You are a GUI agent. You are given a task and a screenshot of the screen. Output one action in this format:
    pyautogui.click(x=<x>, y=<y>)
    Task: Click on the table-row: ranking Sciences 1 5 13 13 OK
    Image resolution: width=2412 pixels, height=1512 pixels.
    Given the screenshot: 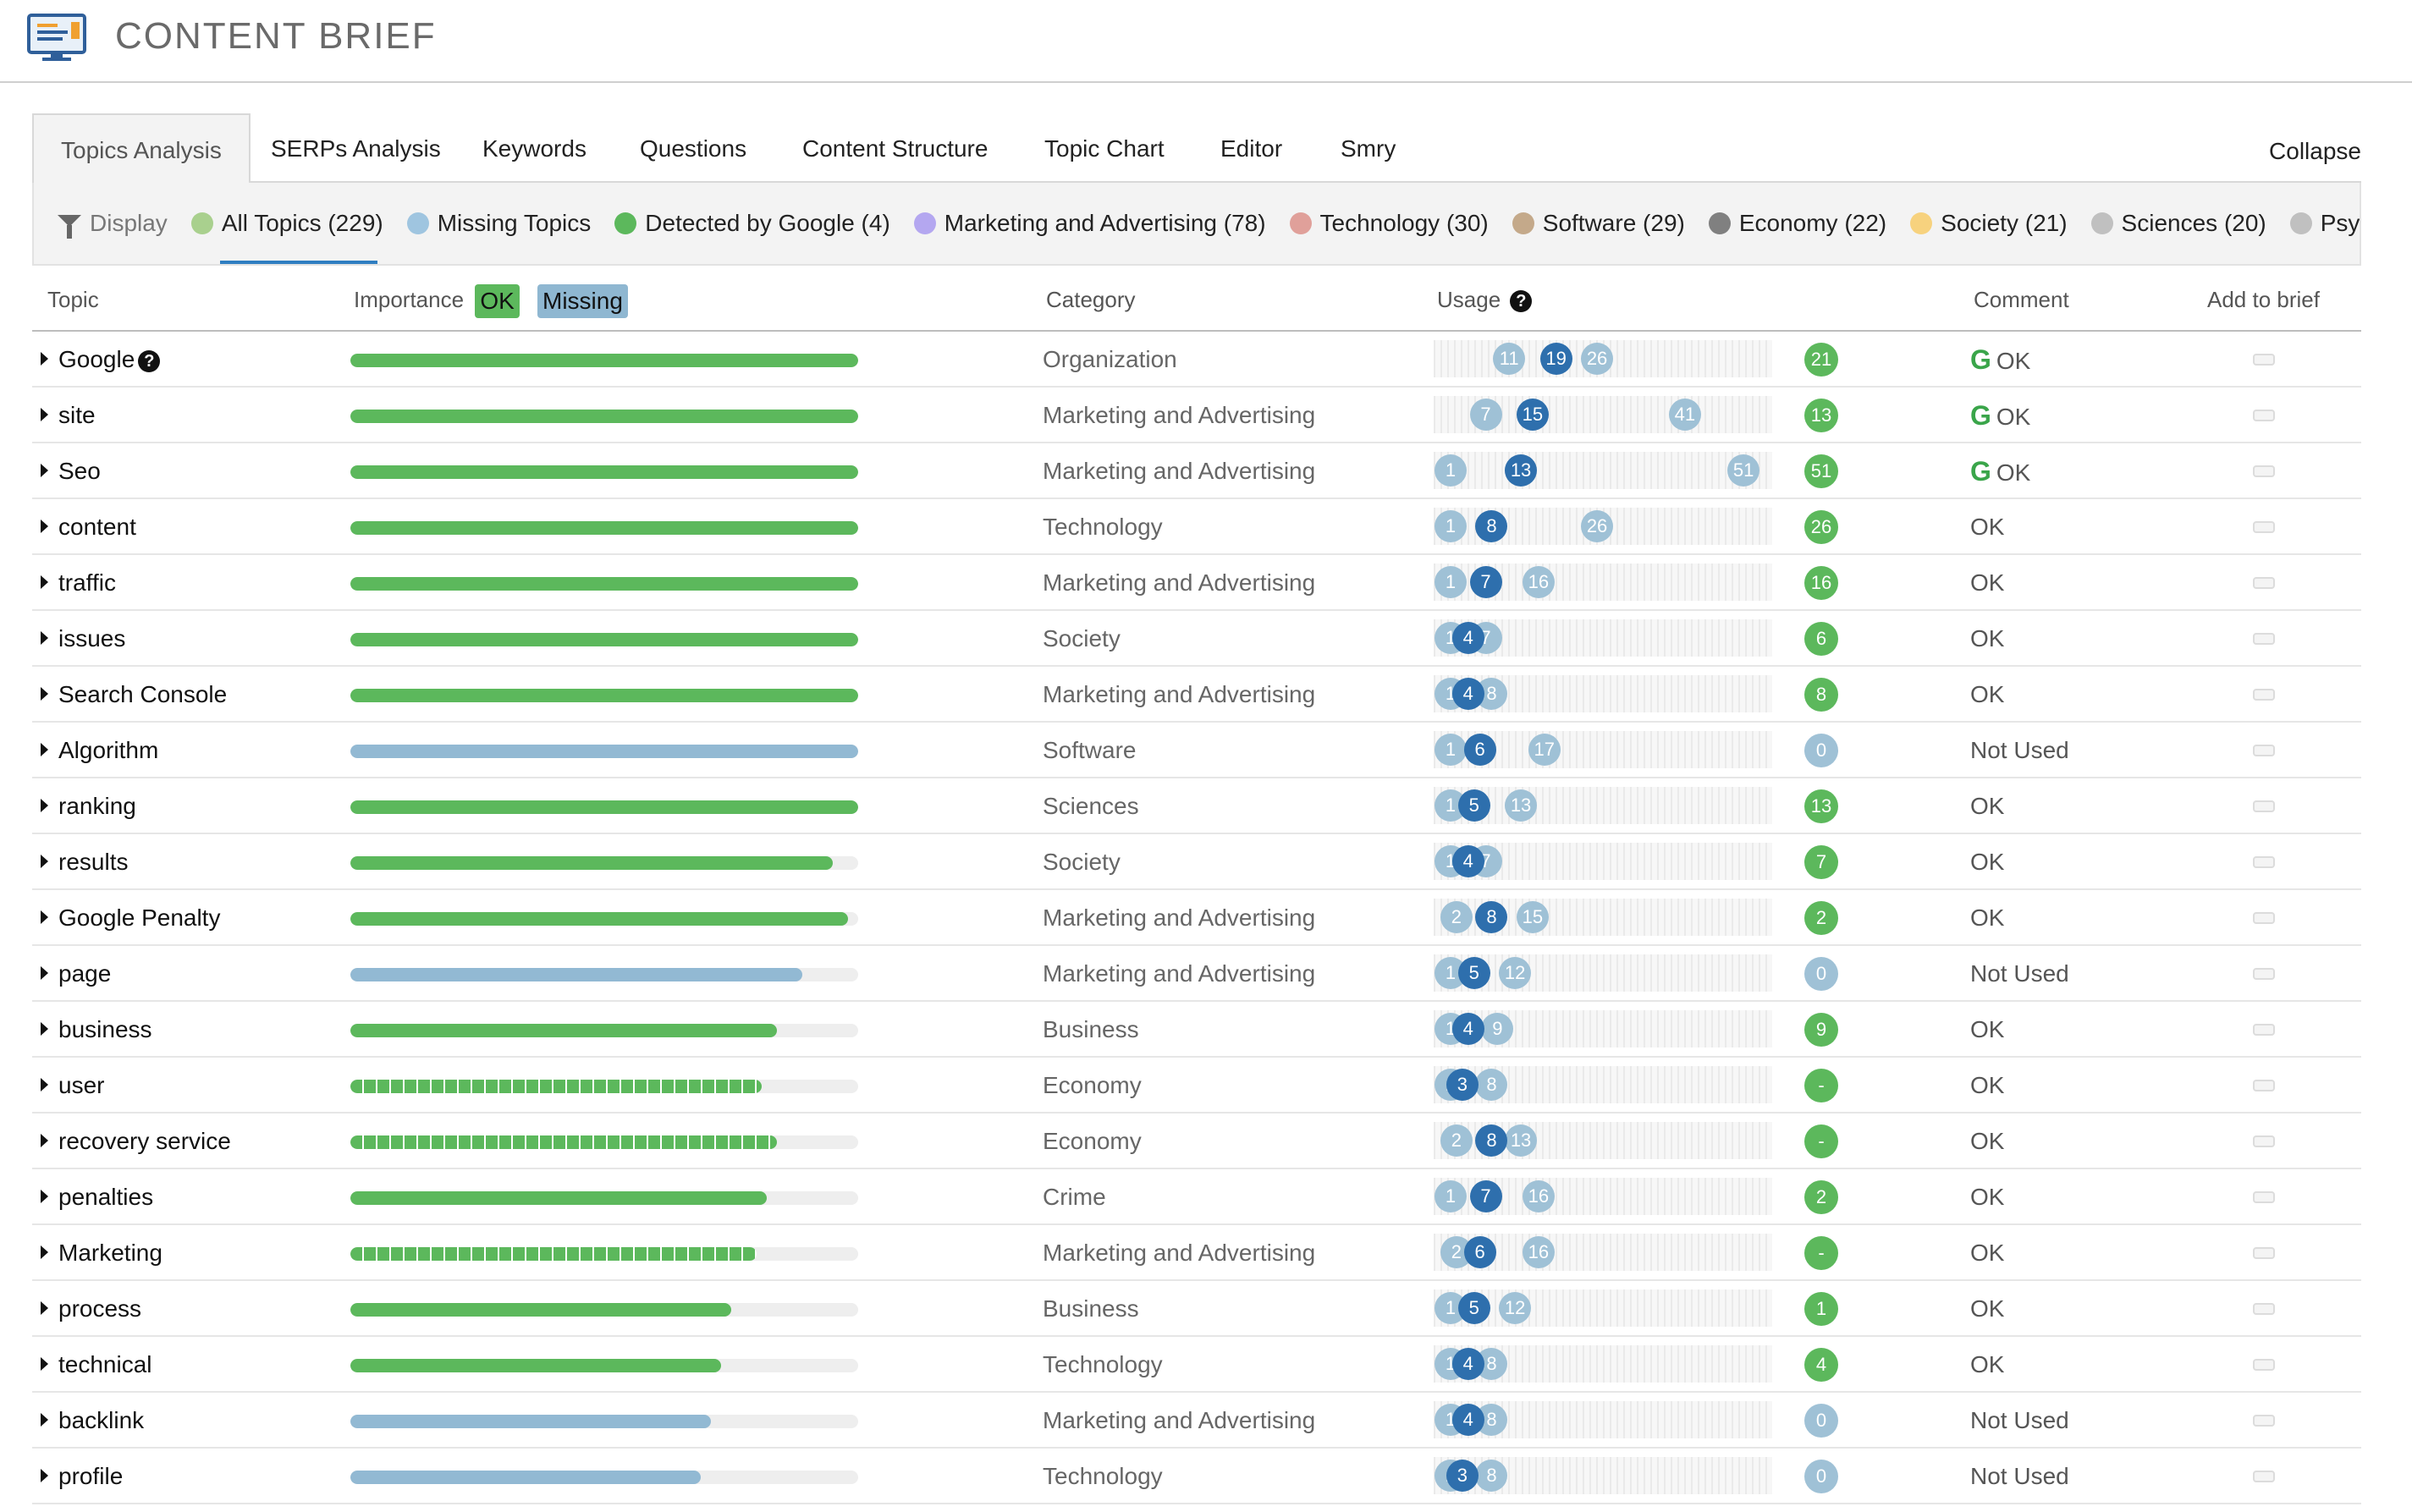 What is the action you would take?
    pyautogui.click(x=1196, y=806)
    